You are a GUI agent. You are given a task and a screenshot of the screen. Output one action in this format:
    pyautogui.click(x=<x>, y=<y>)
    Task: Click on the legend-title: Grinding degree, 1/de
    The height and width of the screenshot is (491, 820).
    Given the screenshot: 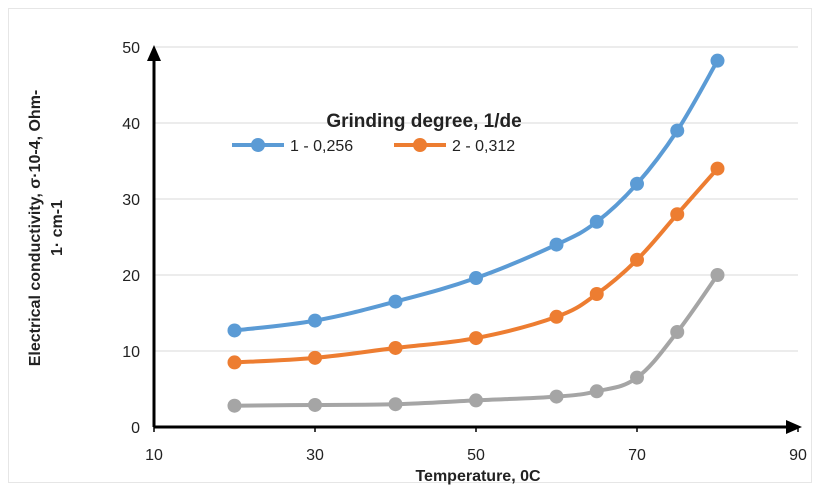 What is the action you would take?
    pyautogui.click(x=423, y=121)
    